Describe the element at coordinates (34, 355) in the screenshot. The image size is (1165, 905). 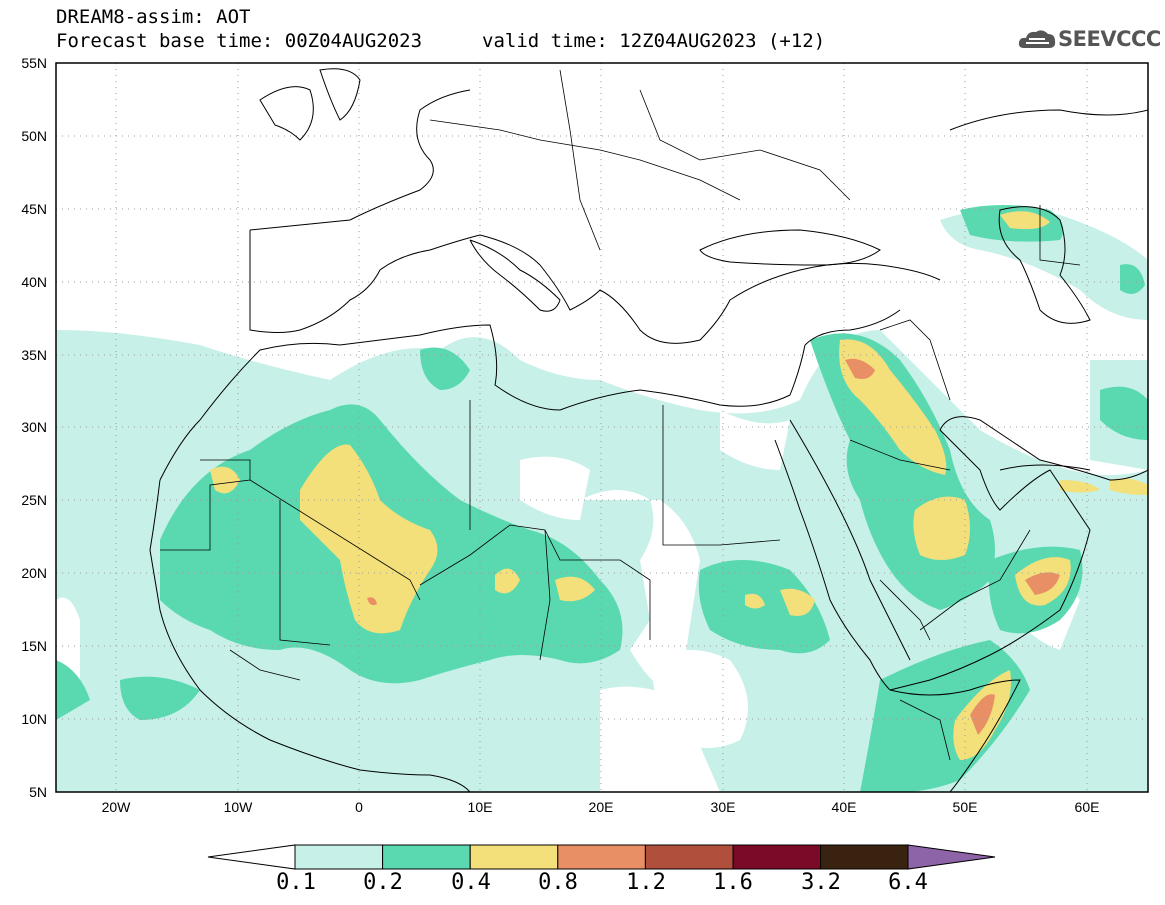
I see `lat-label-35N: 35N` at that location.